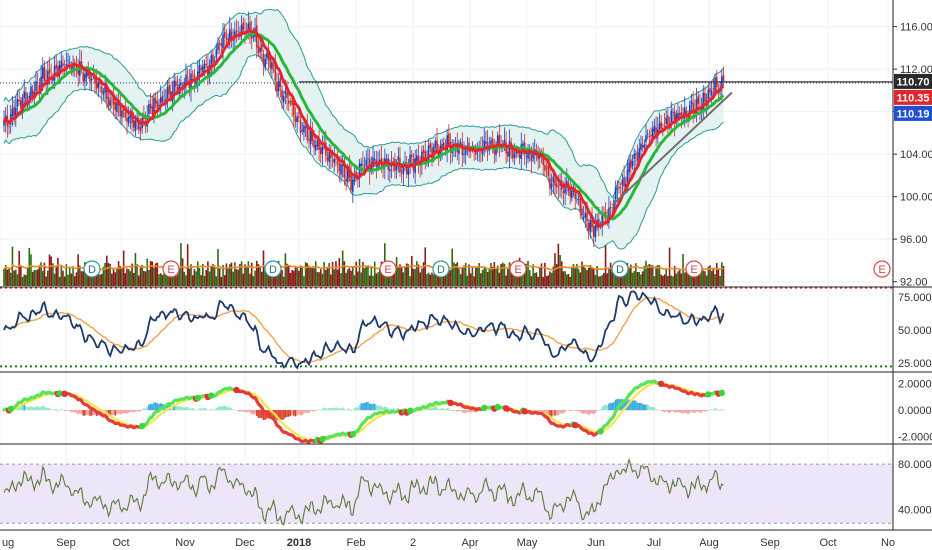 The height and width of the screenshot is (550, 932). Describe the element at coordinates (913, 81) in the screenshot. I see `last-price-badge` at that location.